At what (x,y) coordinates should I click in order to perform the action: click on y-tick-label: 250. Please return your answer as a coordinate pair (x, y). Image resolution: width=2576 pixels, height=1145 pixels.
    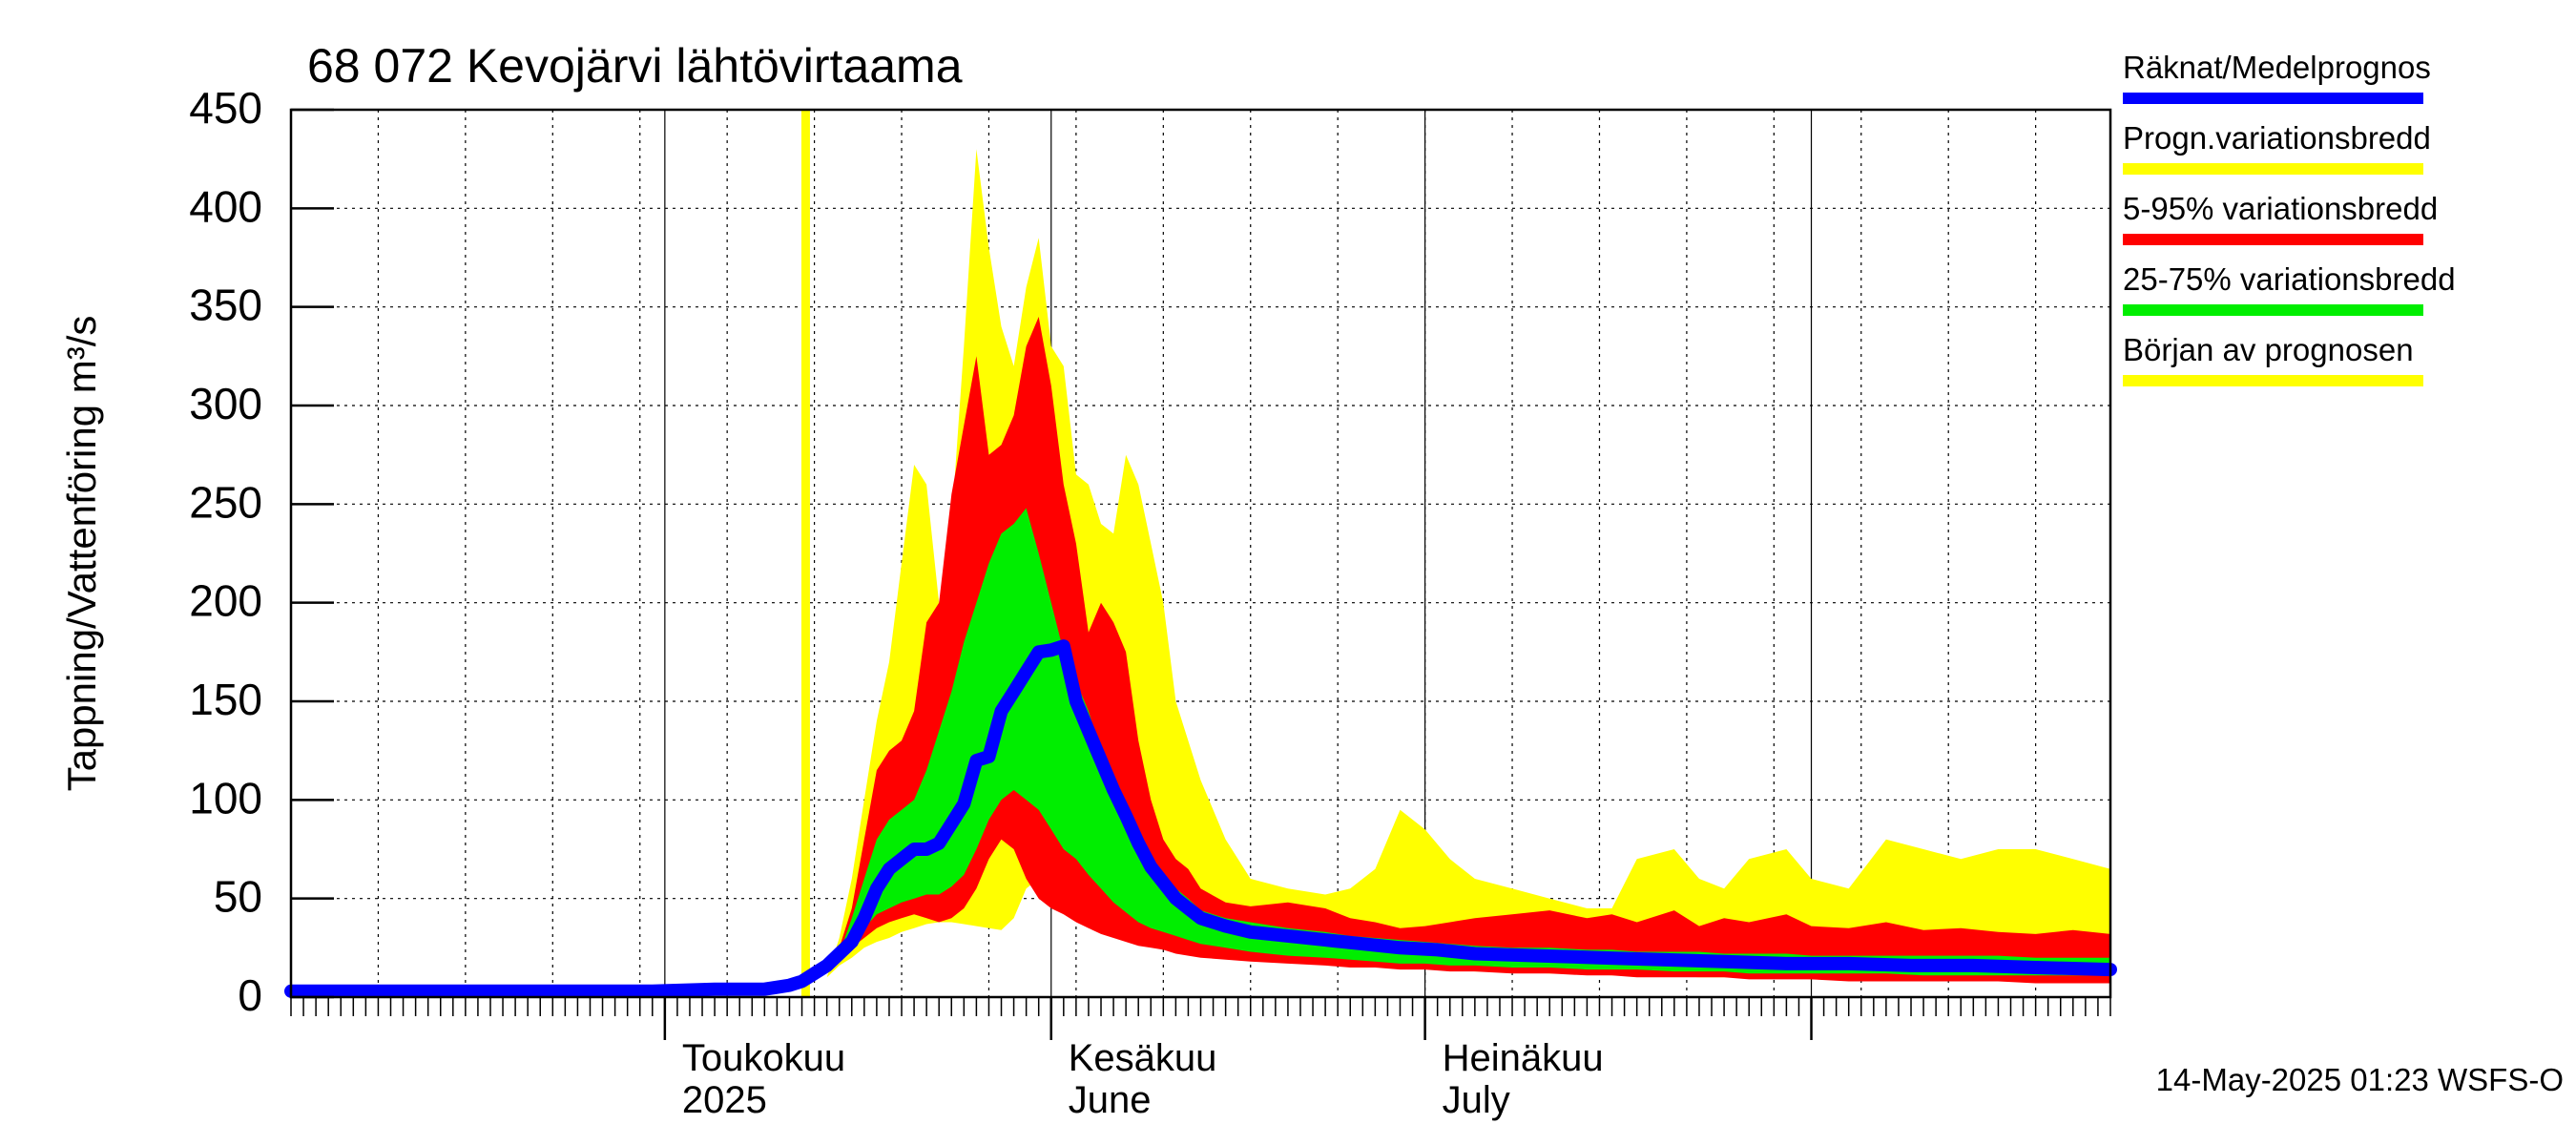
    Looking at the image, I should click on (225, 502).